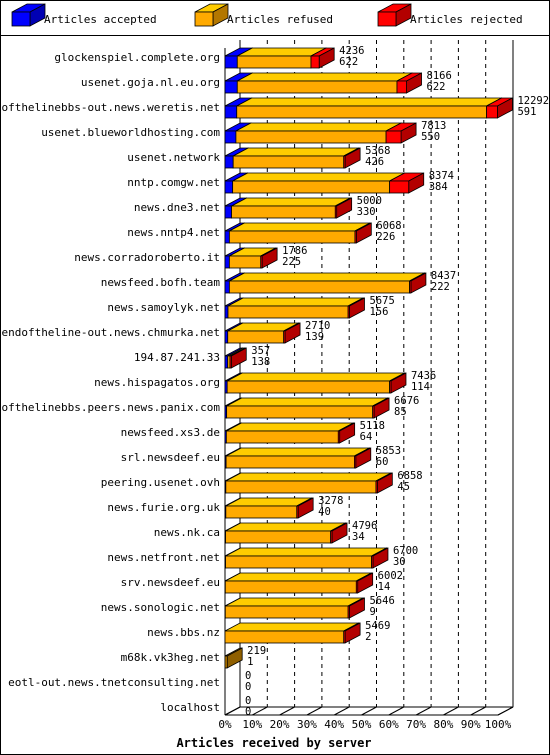 The height and width of the screenshot is (755, 550). Describe the element at coordinates (314, 337) in the screenshot. I see `bar-accepted-label: 139` at that location.